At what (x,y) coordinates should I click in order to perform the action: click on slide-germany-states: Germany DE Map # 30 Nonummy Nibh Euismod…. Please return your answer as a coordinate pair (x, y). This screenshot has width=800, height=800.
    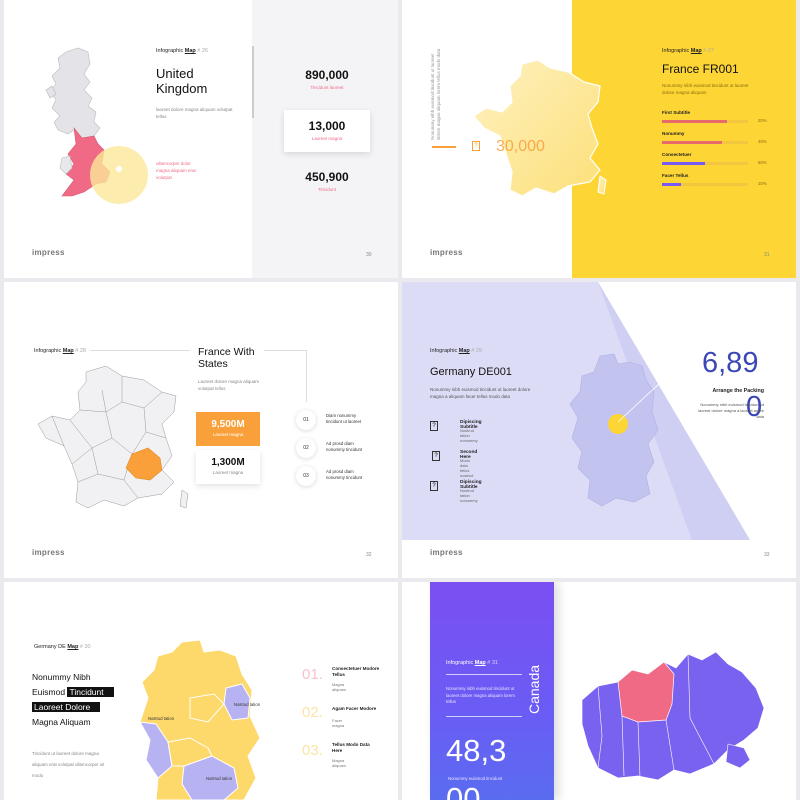
    Looking at the image, I should click on (201, 691).